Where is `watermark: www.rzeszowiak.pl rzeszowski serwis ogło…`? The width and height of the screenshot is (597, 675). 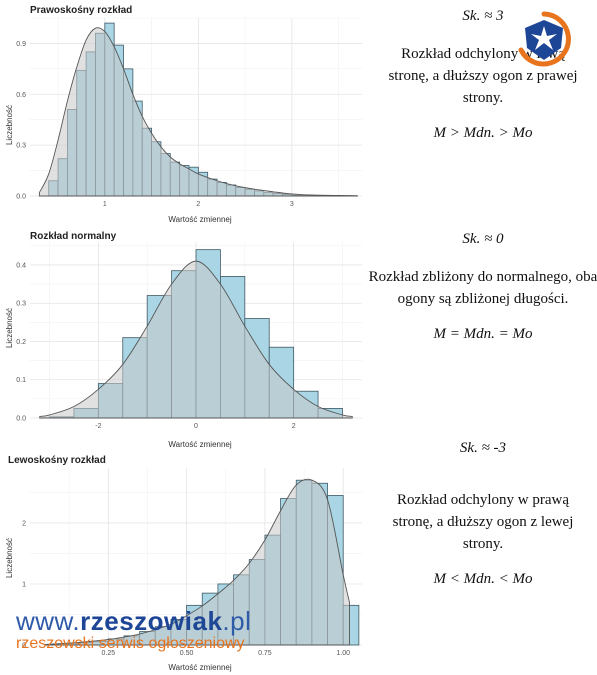
watermark: www.rzeszowiak.pl rzeszowski serwis ogło… is located at coordinates (133, 629).